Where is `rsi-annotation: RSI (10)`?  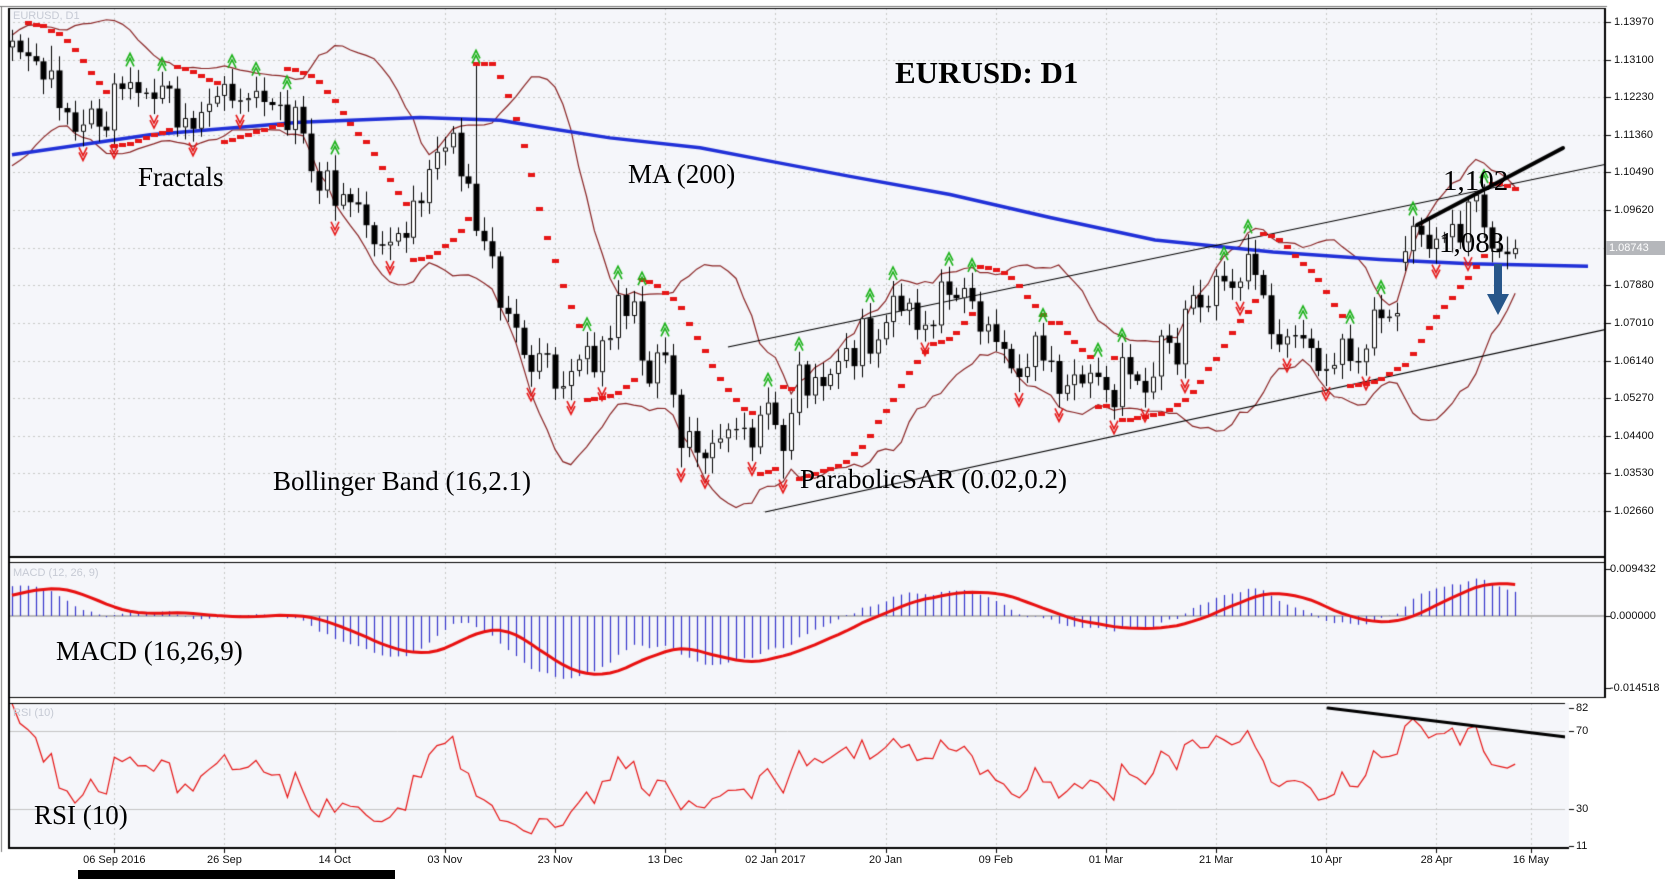
rsi-annotation: RSI (10) is located at coordinates (81, 815).